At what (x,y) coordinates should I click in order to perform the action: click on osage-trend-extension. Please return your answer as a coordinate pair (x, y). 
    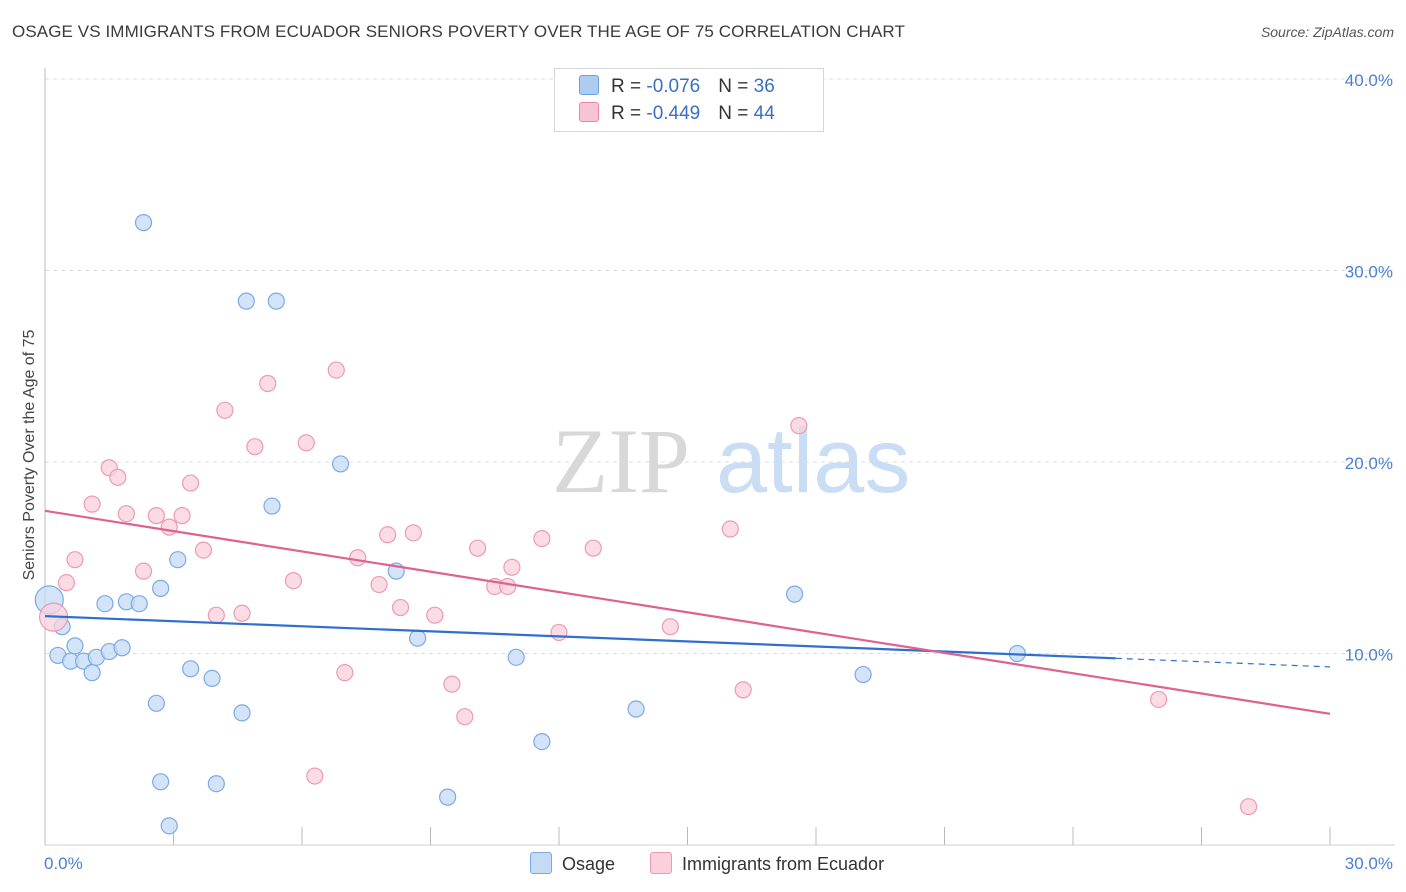
    Looking at the image, I should click on (1223, 662).